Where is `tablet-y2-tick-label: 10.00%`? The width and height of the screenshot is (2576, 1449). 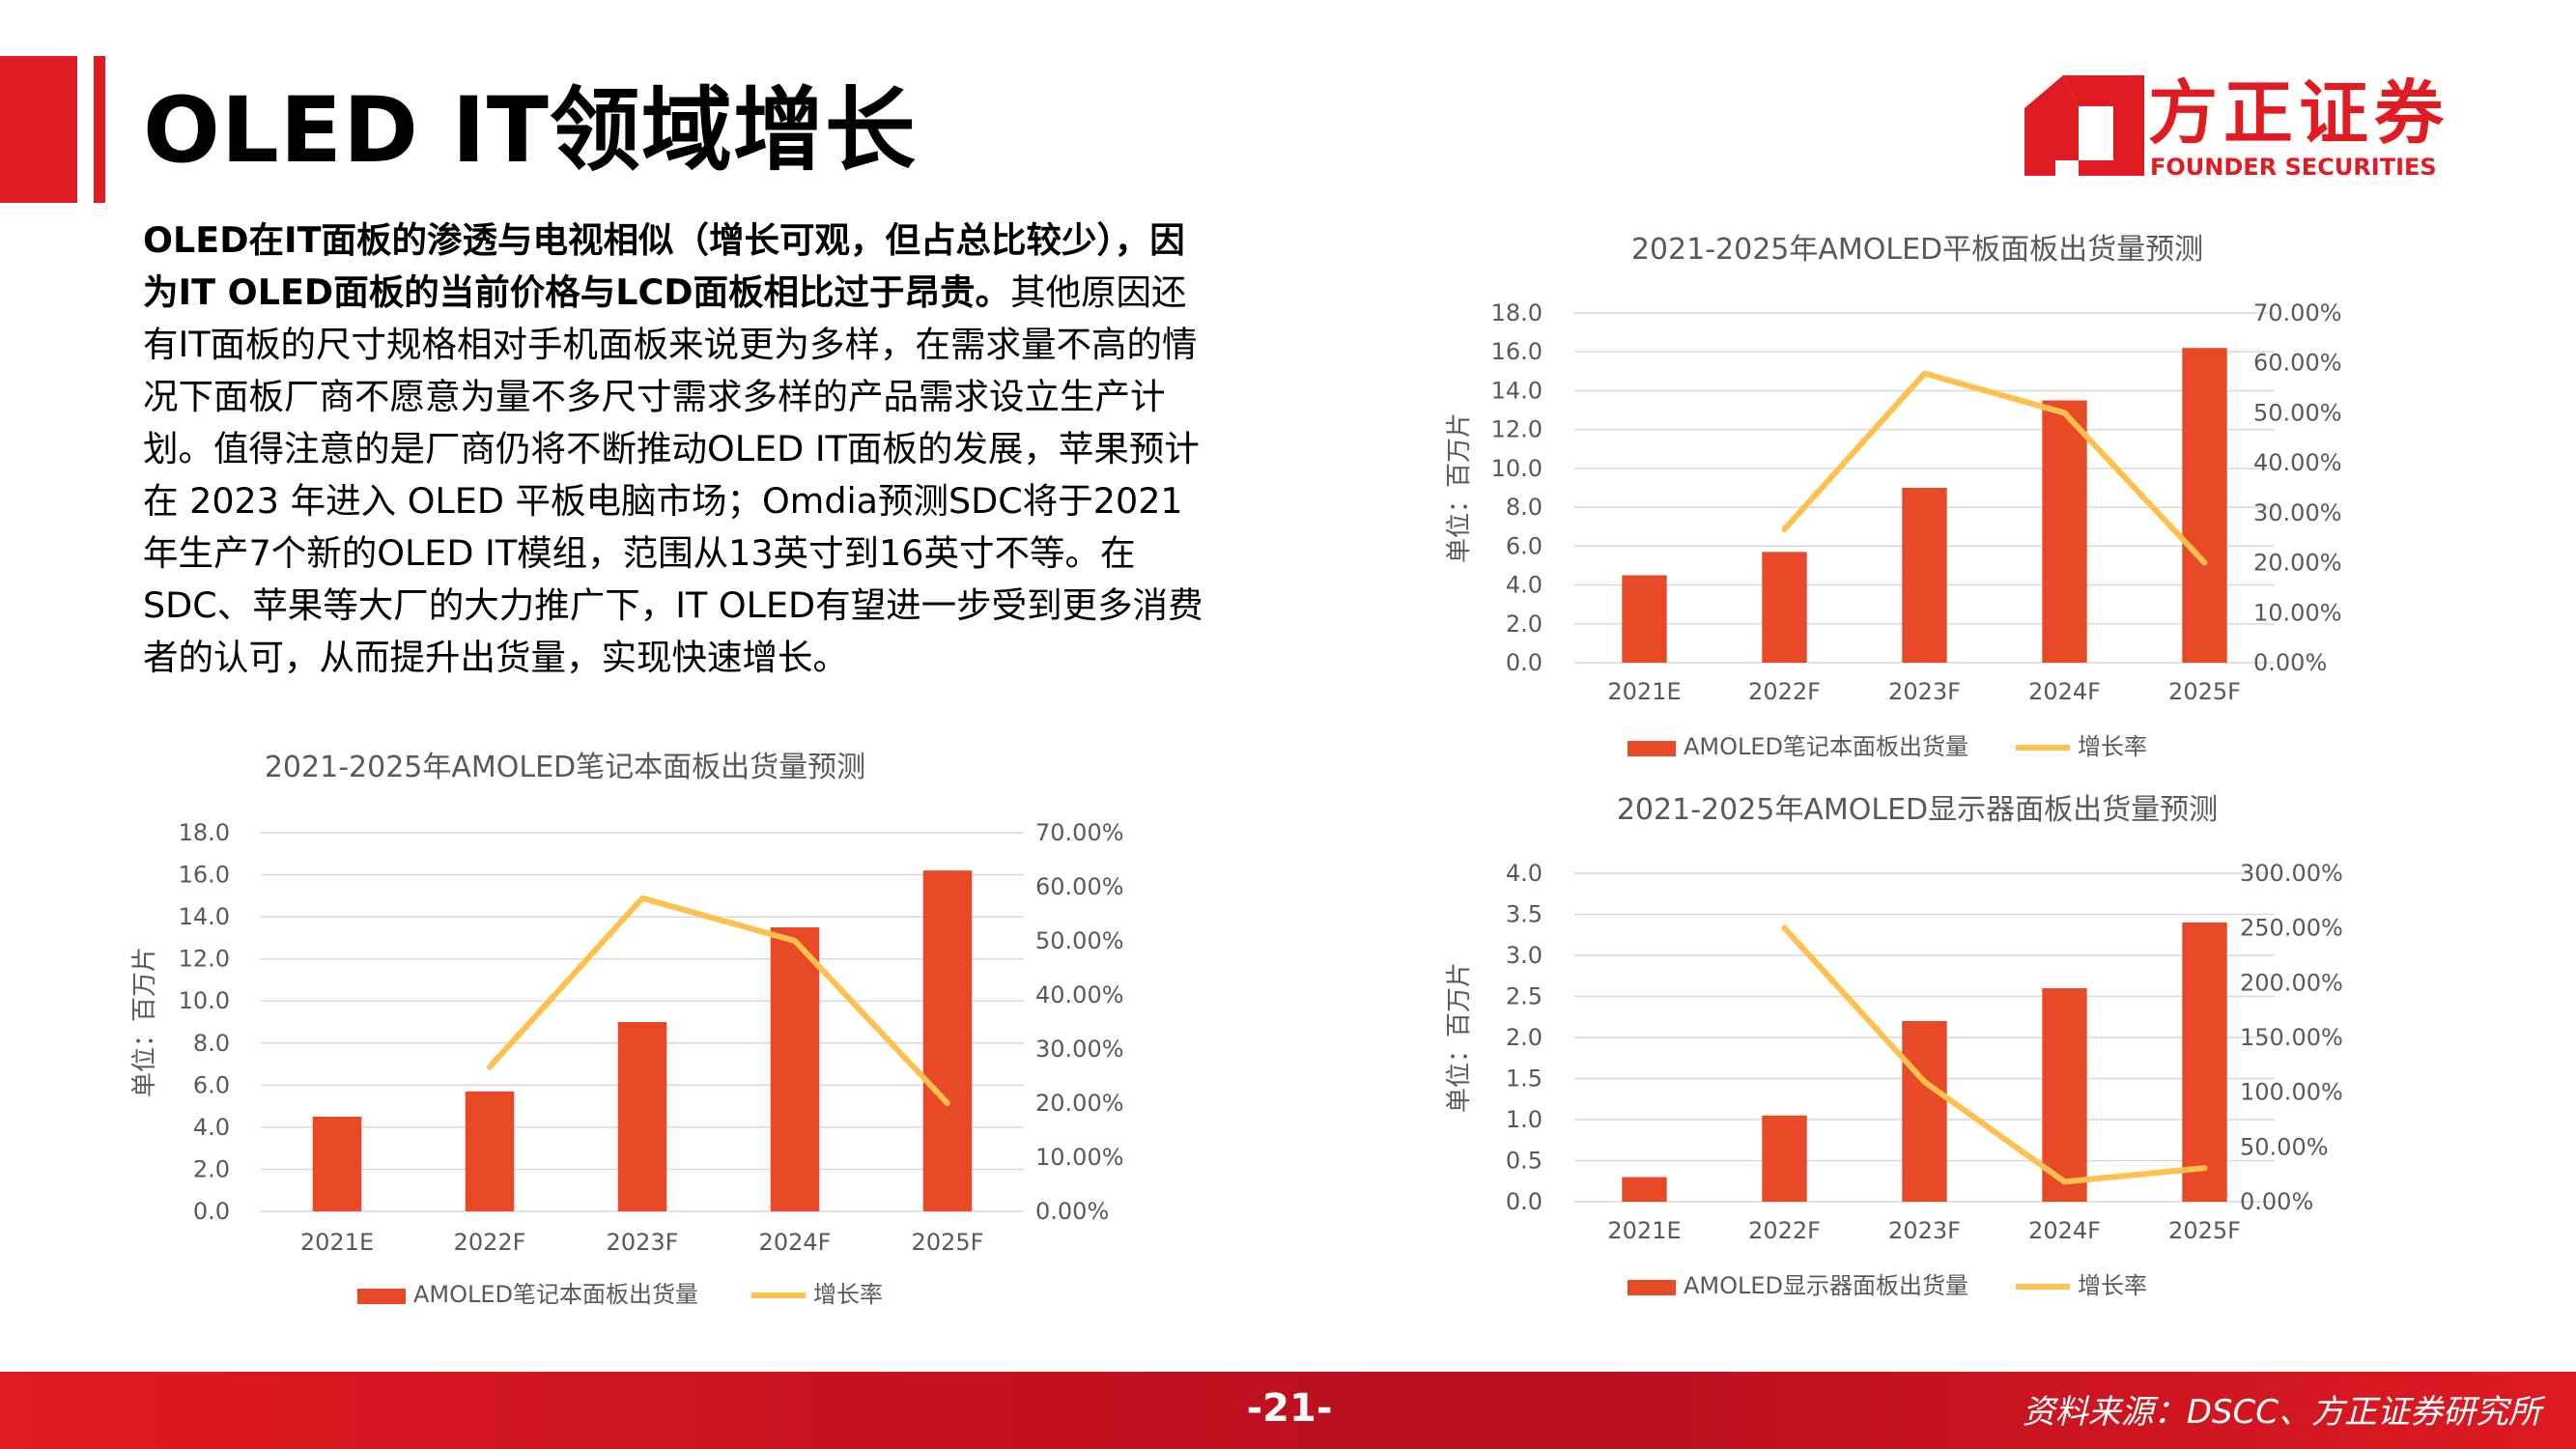
tablet-y2-tick-label: 10.00% is located at coordinates (2297, 612).